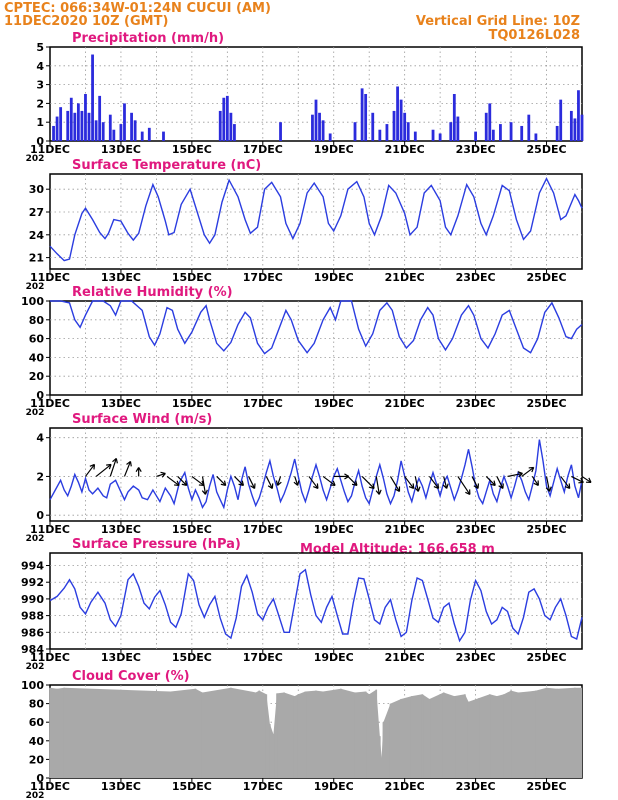 The width and height of the screenshot is (618, 800). I want to click on header-grid-line: Vertical Grid Line: 10Z, so click(498, 21).